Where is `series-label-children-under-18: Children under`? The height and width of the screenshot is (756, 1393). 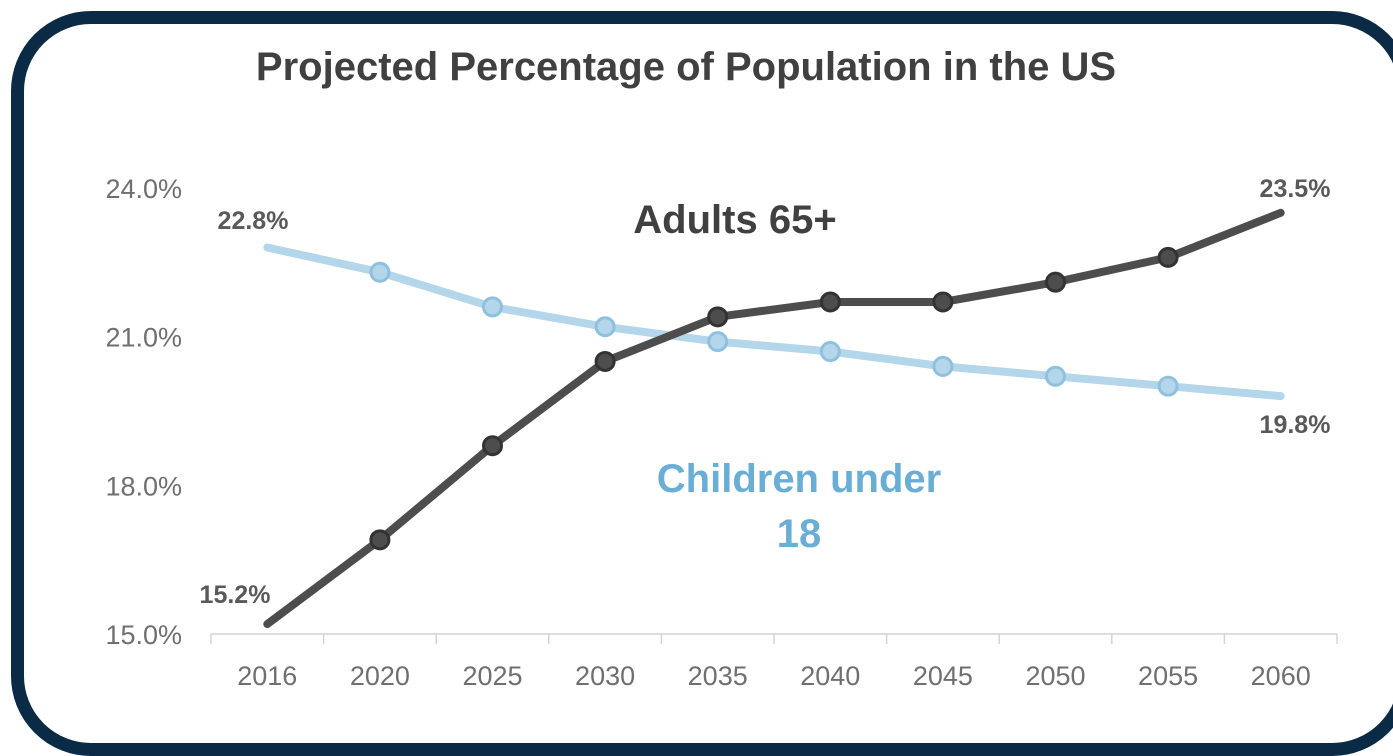 series-label-children-under-18: Children under is located at coordinates (799, 479).